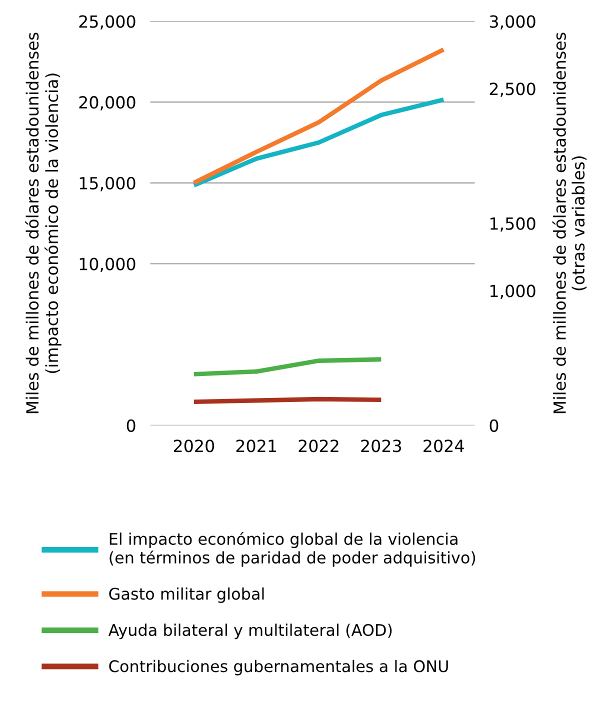 The height and width of the screenshot is (709, 601). What do you see at coordinates (107, 22) in the screenshot?
I see `y-tick-label: 25,000` at bounding box center [107, 22].